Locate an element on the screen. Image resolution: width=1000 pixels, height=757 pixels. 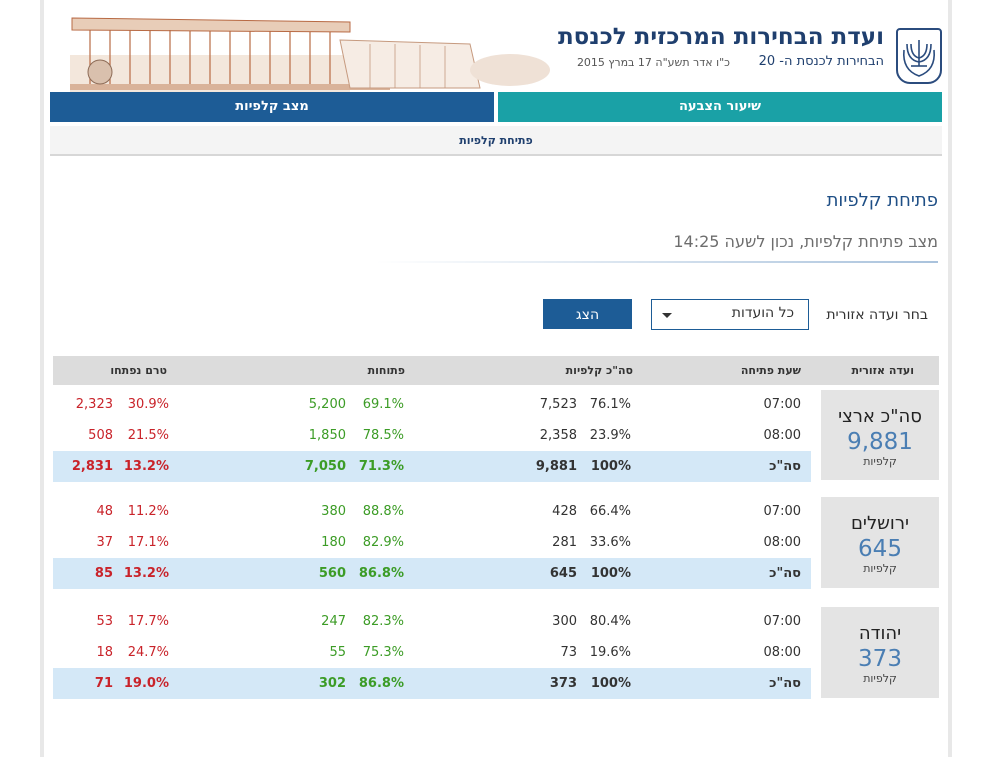
opened-percent: 75.3% is located at coordinates (383, 652).